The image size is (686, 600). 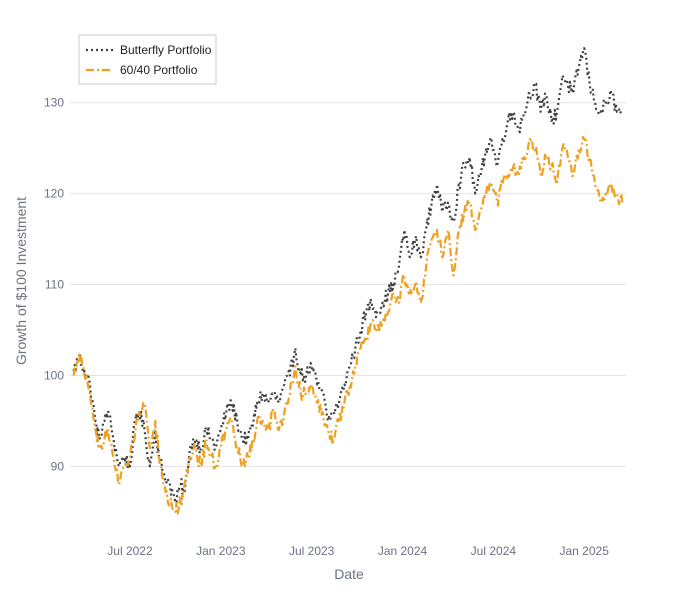 What do you see at coordinates (54, 194) in the screenshot?
I see `y-tick-label-120: 120` at bounding box center [54, 194].